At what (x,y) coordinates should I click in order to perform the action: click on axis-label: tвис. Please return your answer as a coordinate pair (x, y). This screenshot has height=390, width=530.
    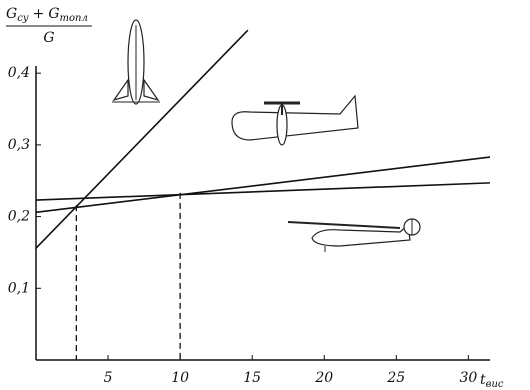
    Looking at the image, I should click on (492, 381).